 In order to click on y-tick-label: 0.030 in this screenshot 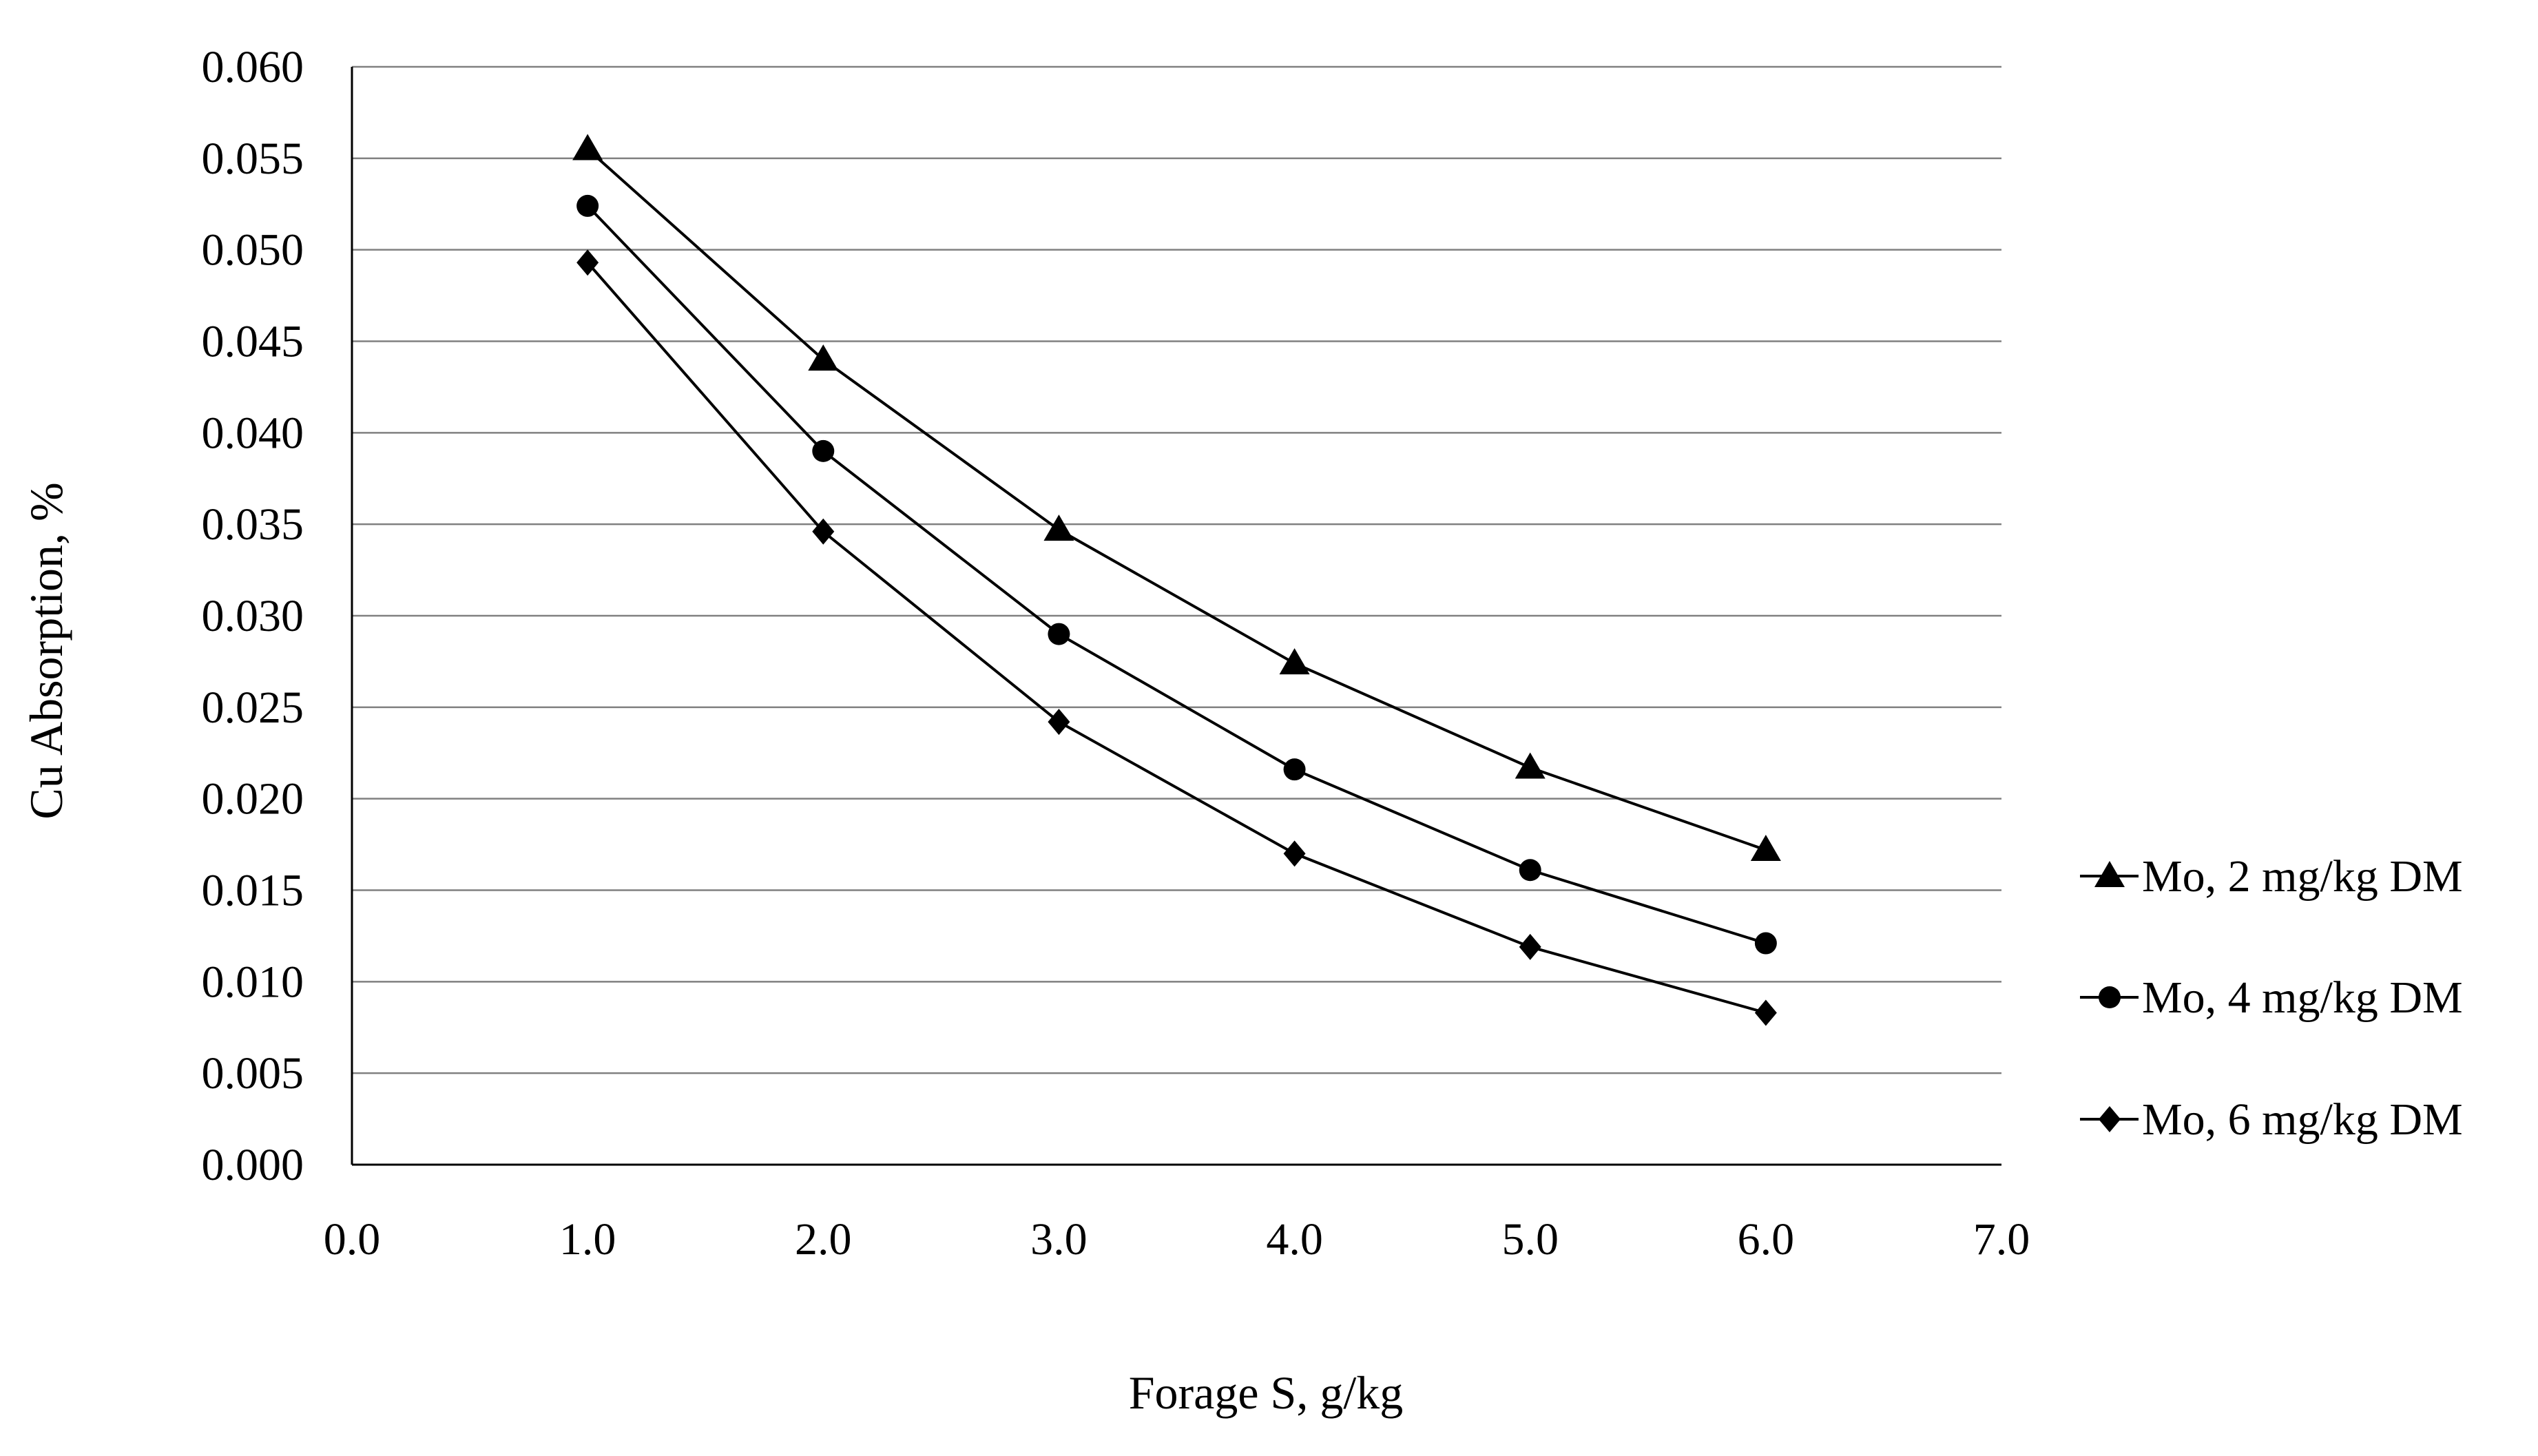, I will do `click(253, 616)`.